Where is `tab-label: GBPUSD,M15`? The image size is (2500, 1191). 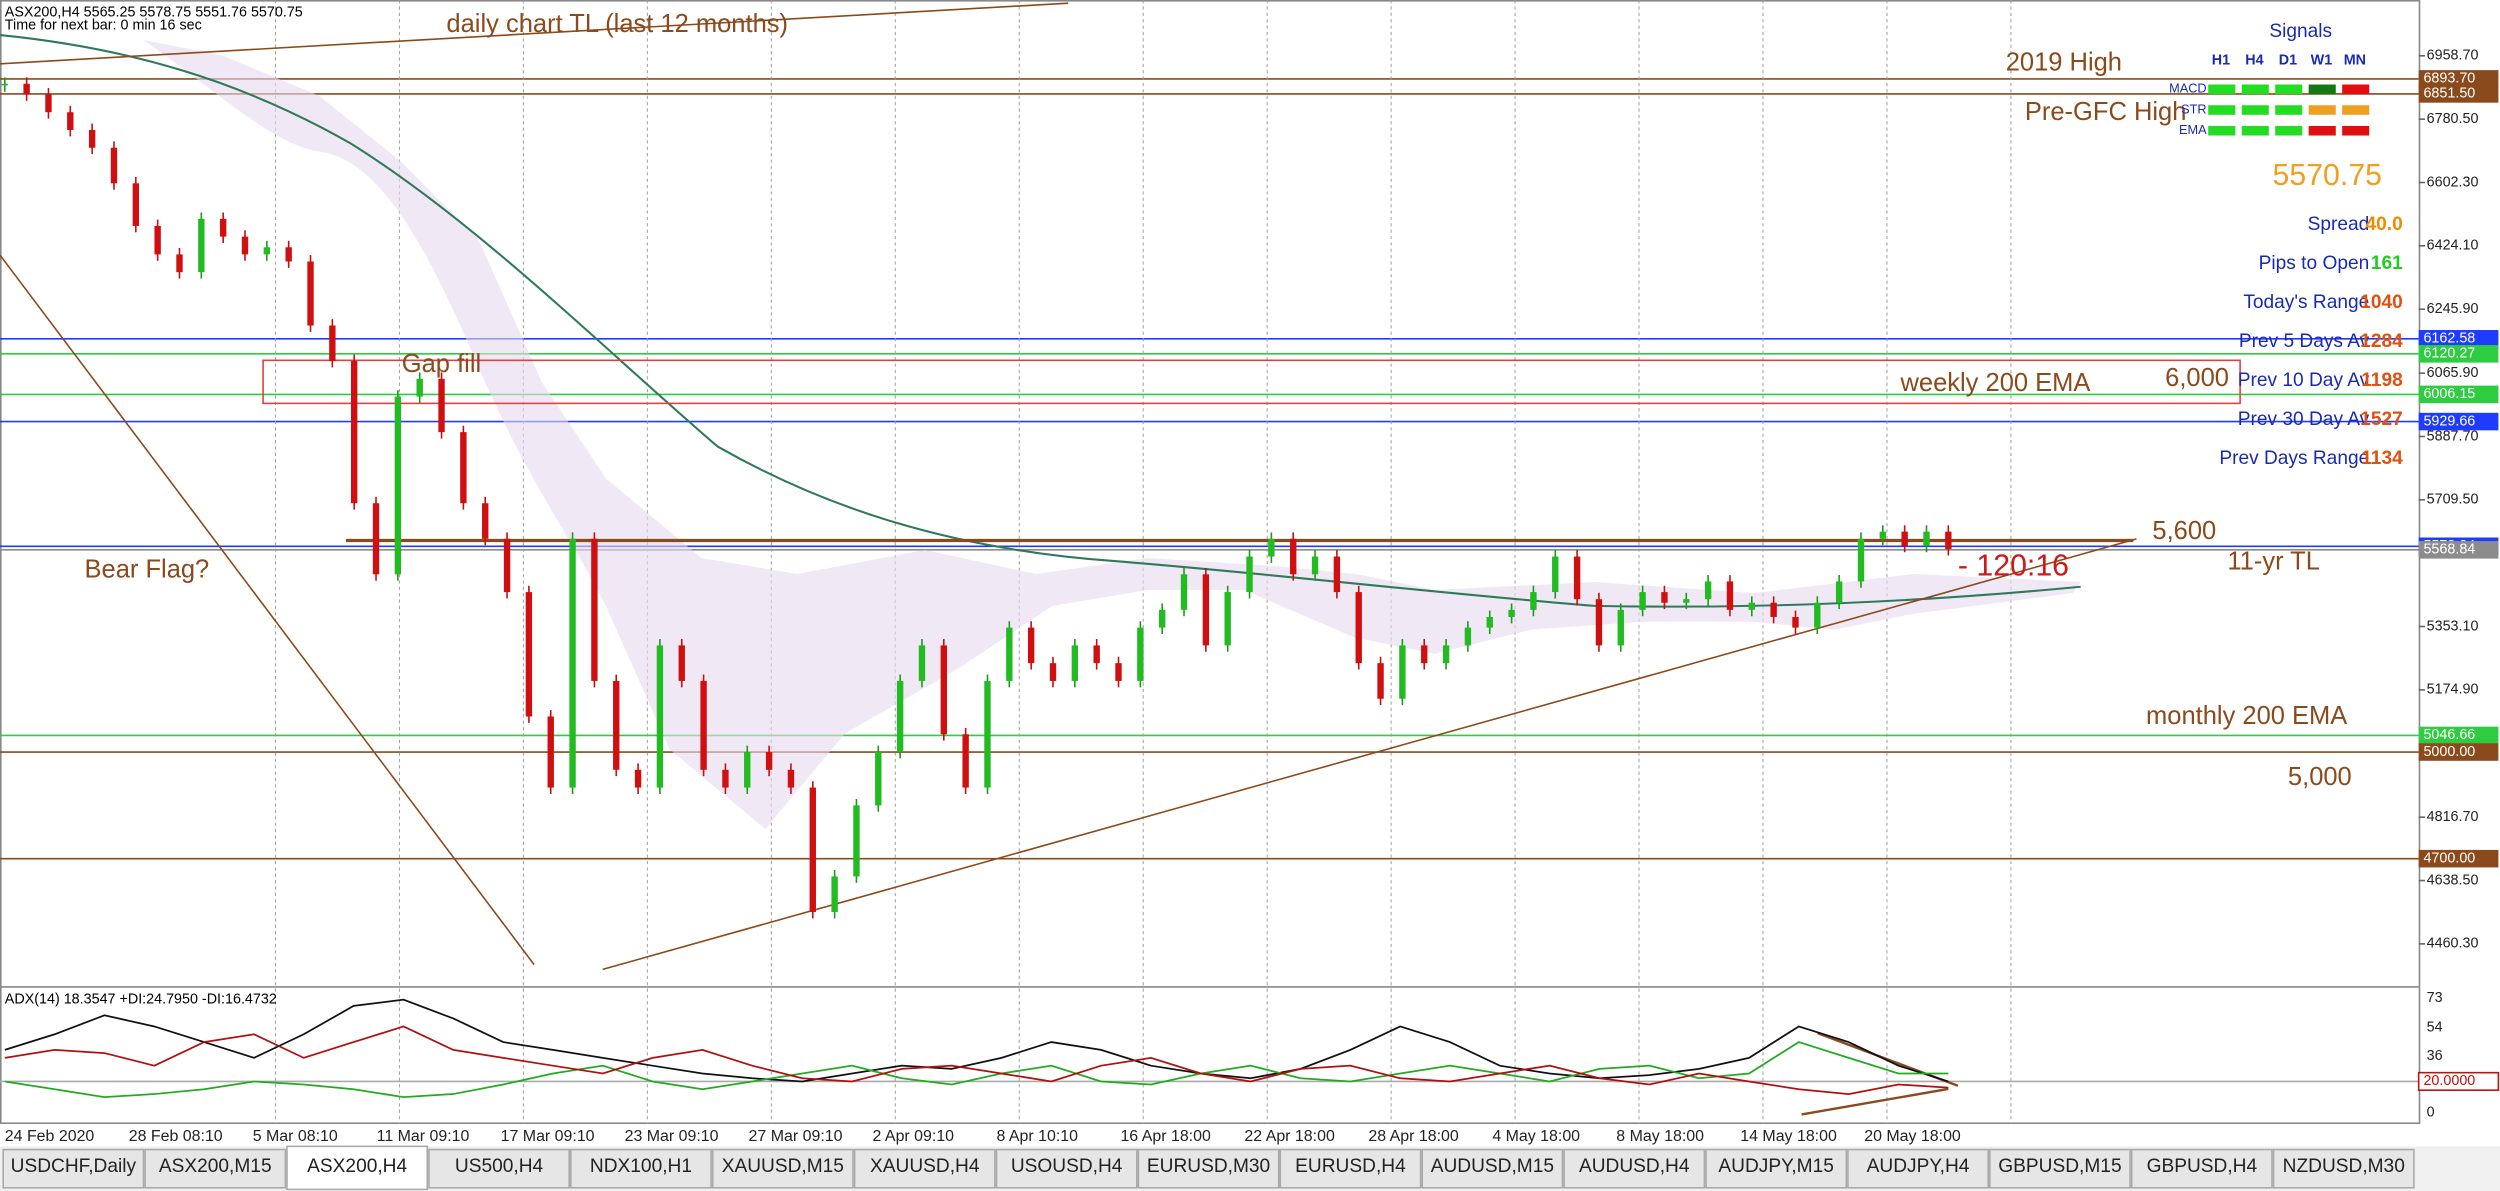
tab-label: GBPUSD,M15 is located at coordinates (2059, 1166).